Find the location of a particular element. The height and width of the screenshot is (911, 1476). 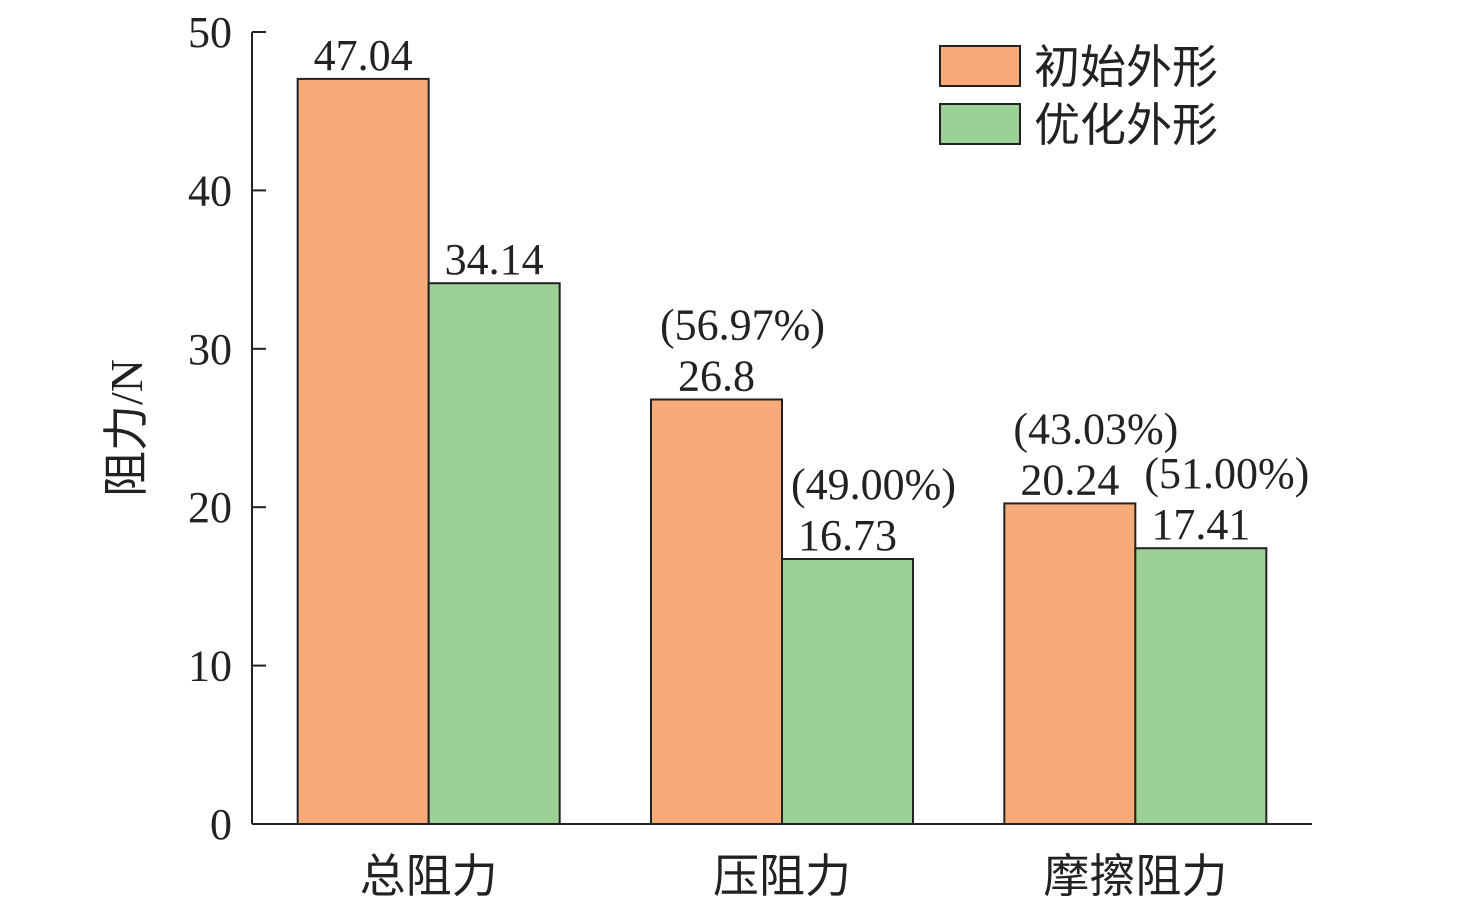

percent-label: (56.97%) is located at coordinates (742, 324).